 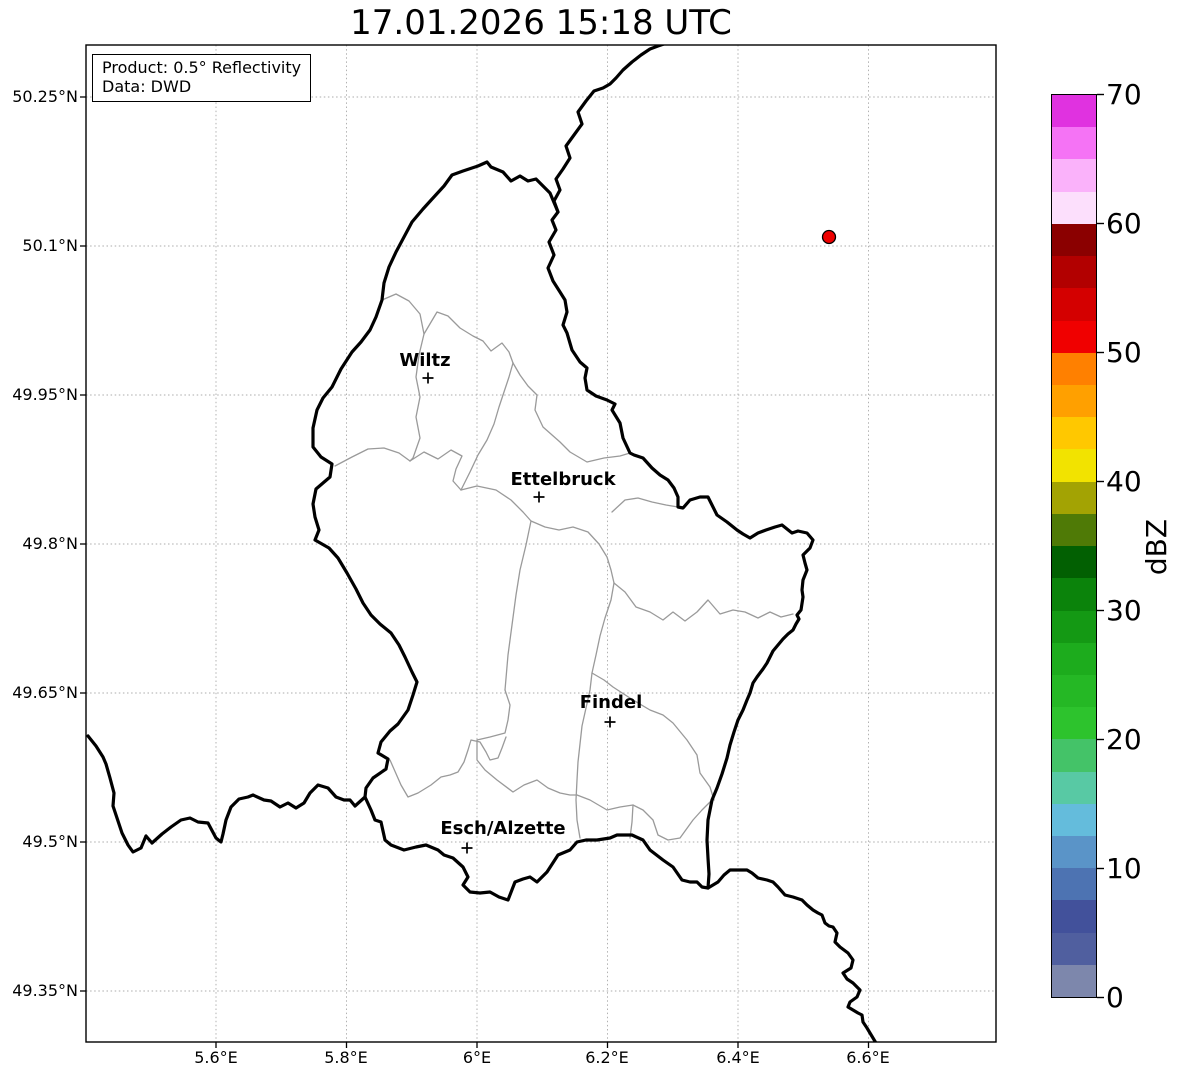 What do you see at coordinates (607, 1057) in the screenshot?
I see `longitude-tick-label: 6.2°E` at bounding box center [607, 1057].